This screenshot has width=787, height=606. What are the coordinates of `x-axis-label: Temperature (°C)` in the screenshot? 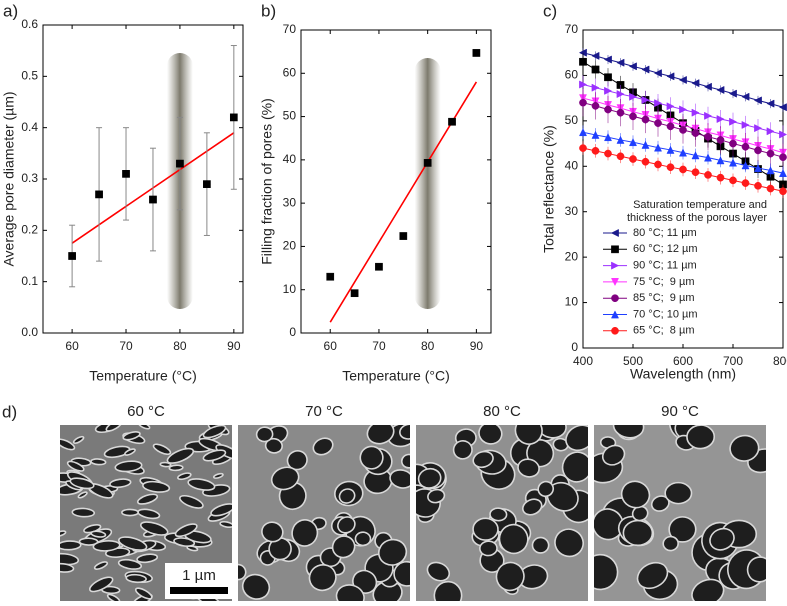 It's located at (143, 376).